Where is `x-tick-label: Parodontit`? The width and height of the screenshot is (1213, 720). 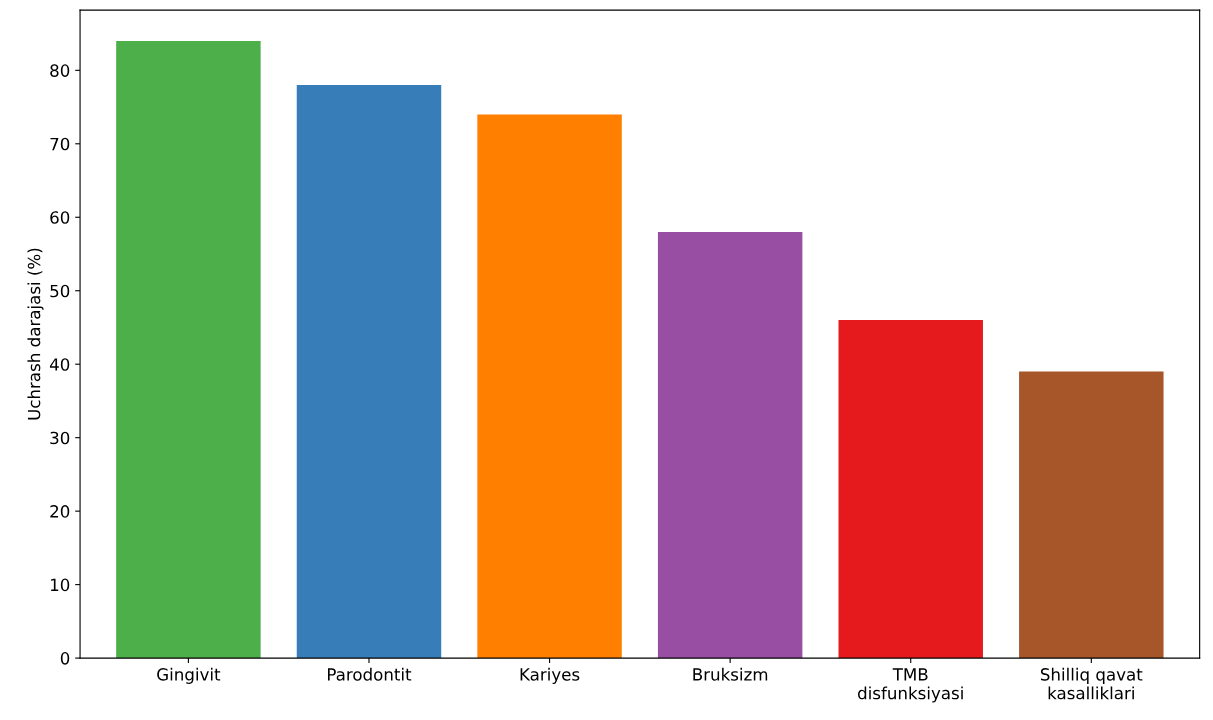
x-tick-label: Parodontit is located at coordinates (370, 674).